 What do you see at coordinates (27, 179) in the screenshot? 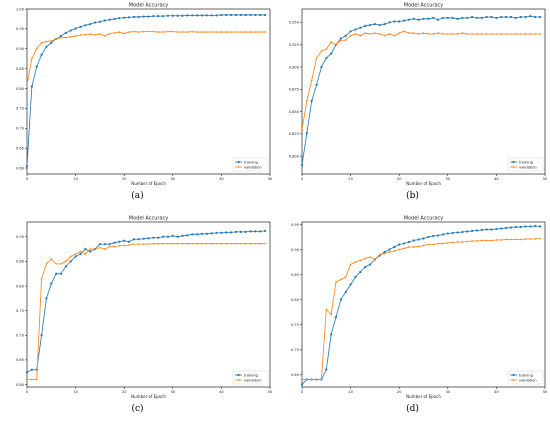
I see `x-tick-label: 0` at bounding box center [27, 179].